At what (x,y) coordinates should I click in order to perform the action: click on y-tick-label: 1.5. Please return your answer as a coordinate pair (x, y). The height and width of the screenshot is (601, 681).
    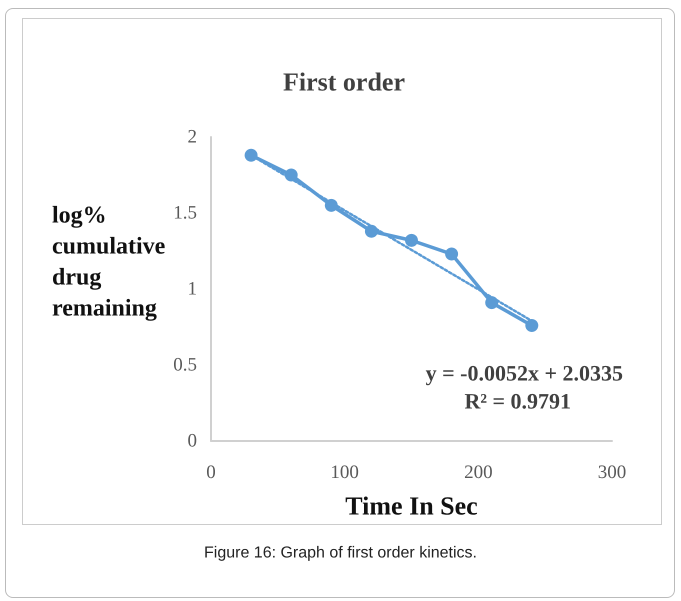
    Looking at the image, I should click on (185, 213).